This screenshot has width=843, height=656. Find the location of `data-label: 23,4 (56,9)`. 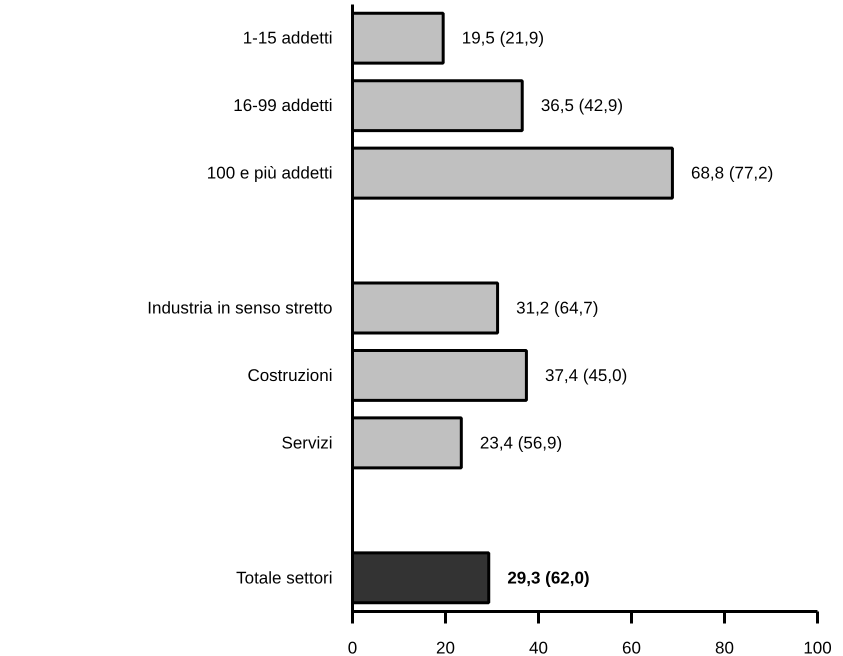

data-label: 23,4 (56,9) is located at coordinates (521, 442).